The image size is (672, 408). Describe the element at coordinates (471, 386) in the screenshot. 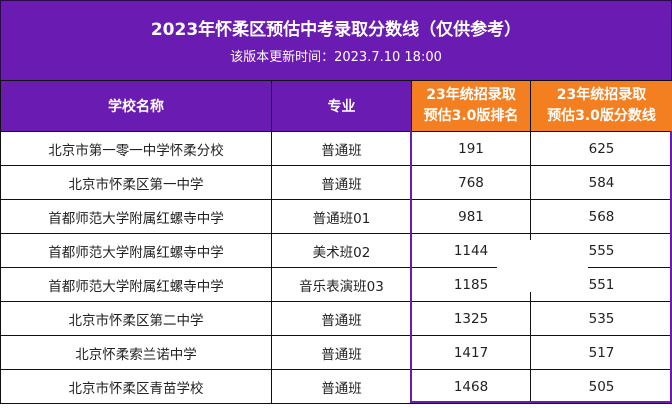

I see `cell-rank: 1468` at that location.